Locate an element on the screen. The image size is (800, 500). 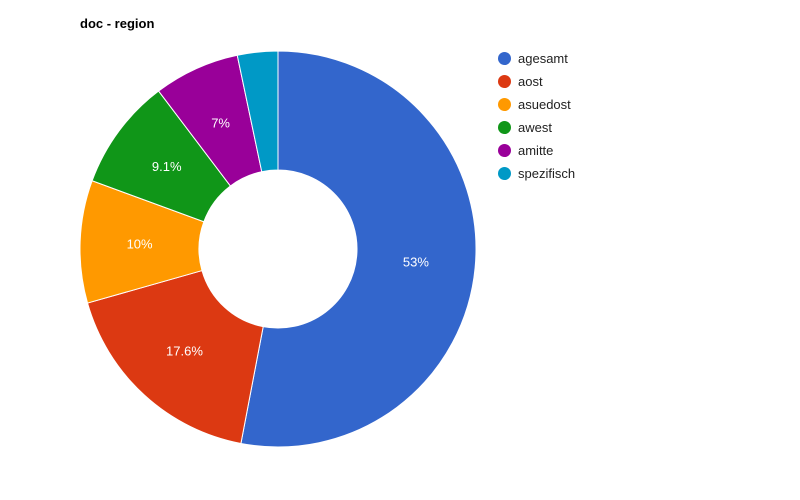
legend-item-amitte: amitte is located at coordinates (536, 150).